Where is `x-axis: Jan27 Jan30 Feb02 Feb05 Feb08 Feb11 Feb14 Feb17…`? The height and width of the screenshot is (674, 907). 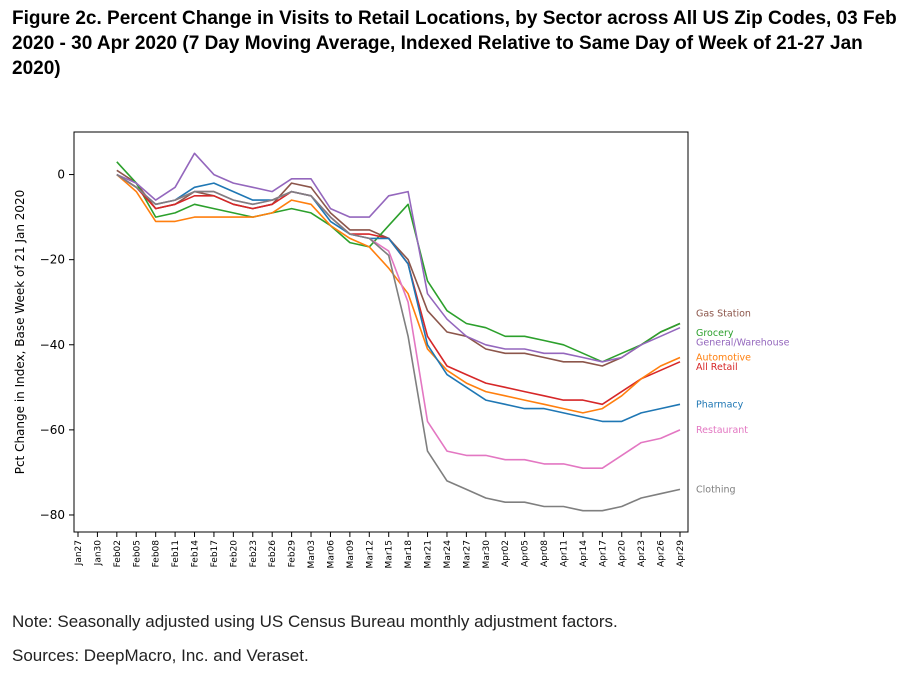 x-axis: Jan27 Jan30 Feb02 Feb05 Feb08 Feb11 Feb14 Feb17… is located at coordinates (380, 550).